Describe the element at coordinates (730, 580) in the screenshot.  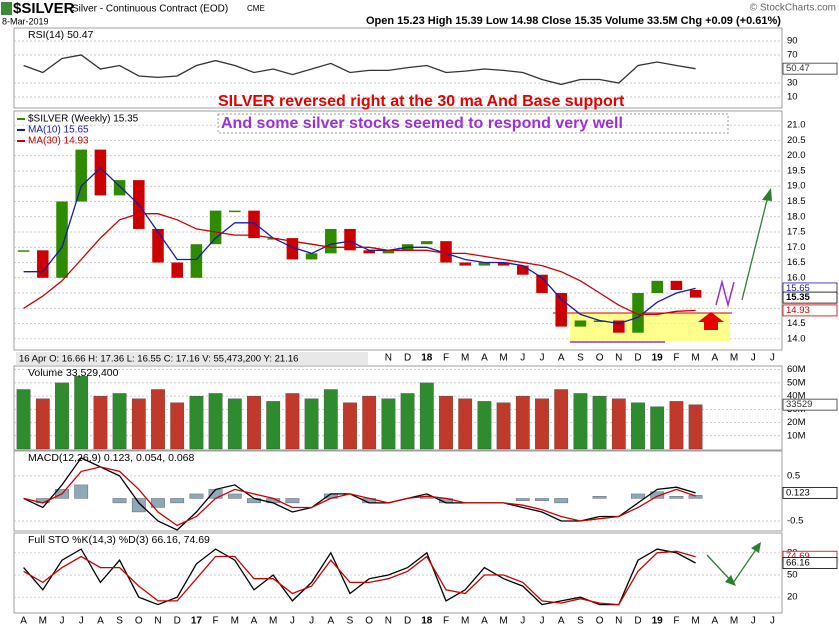
I see `sto-arrow-head` at that location.